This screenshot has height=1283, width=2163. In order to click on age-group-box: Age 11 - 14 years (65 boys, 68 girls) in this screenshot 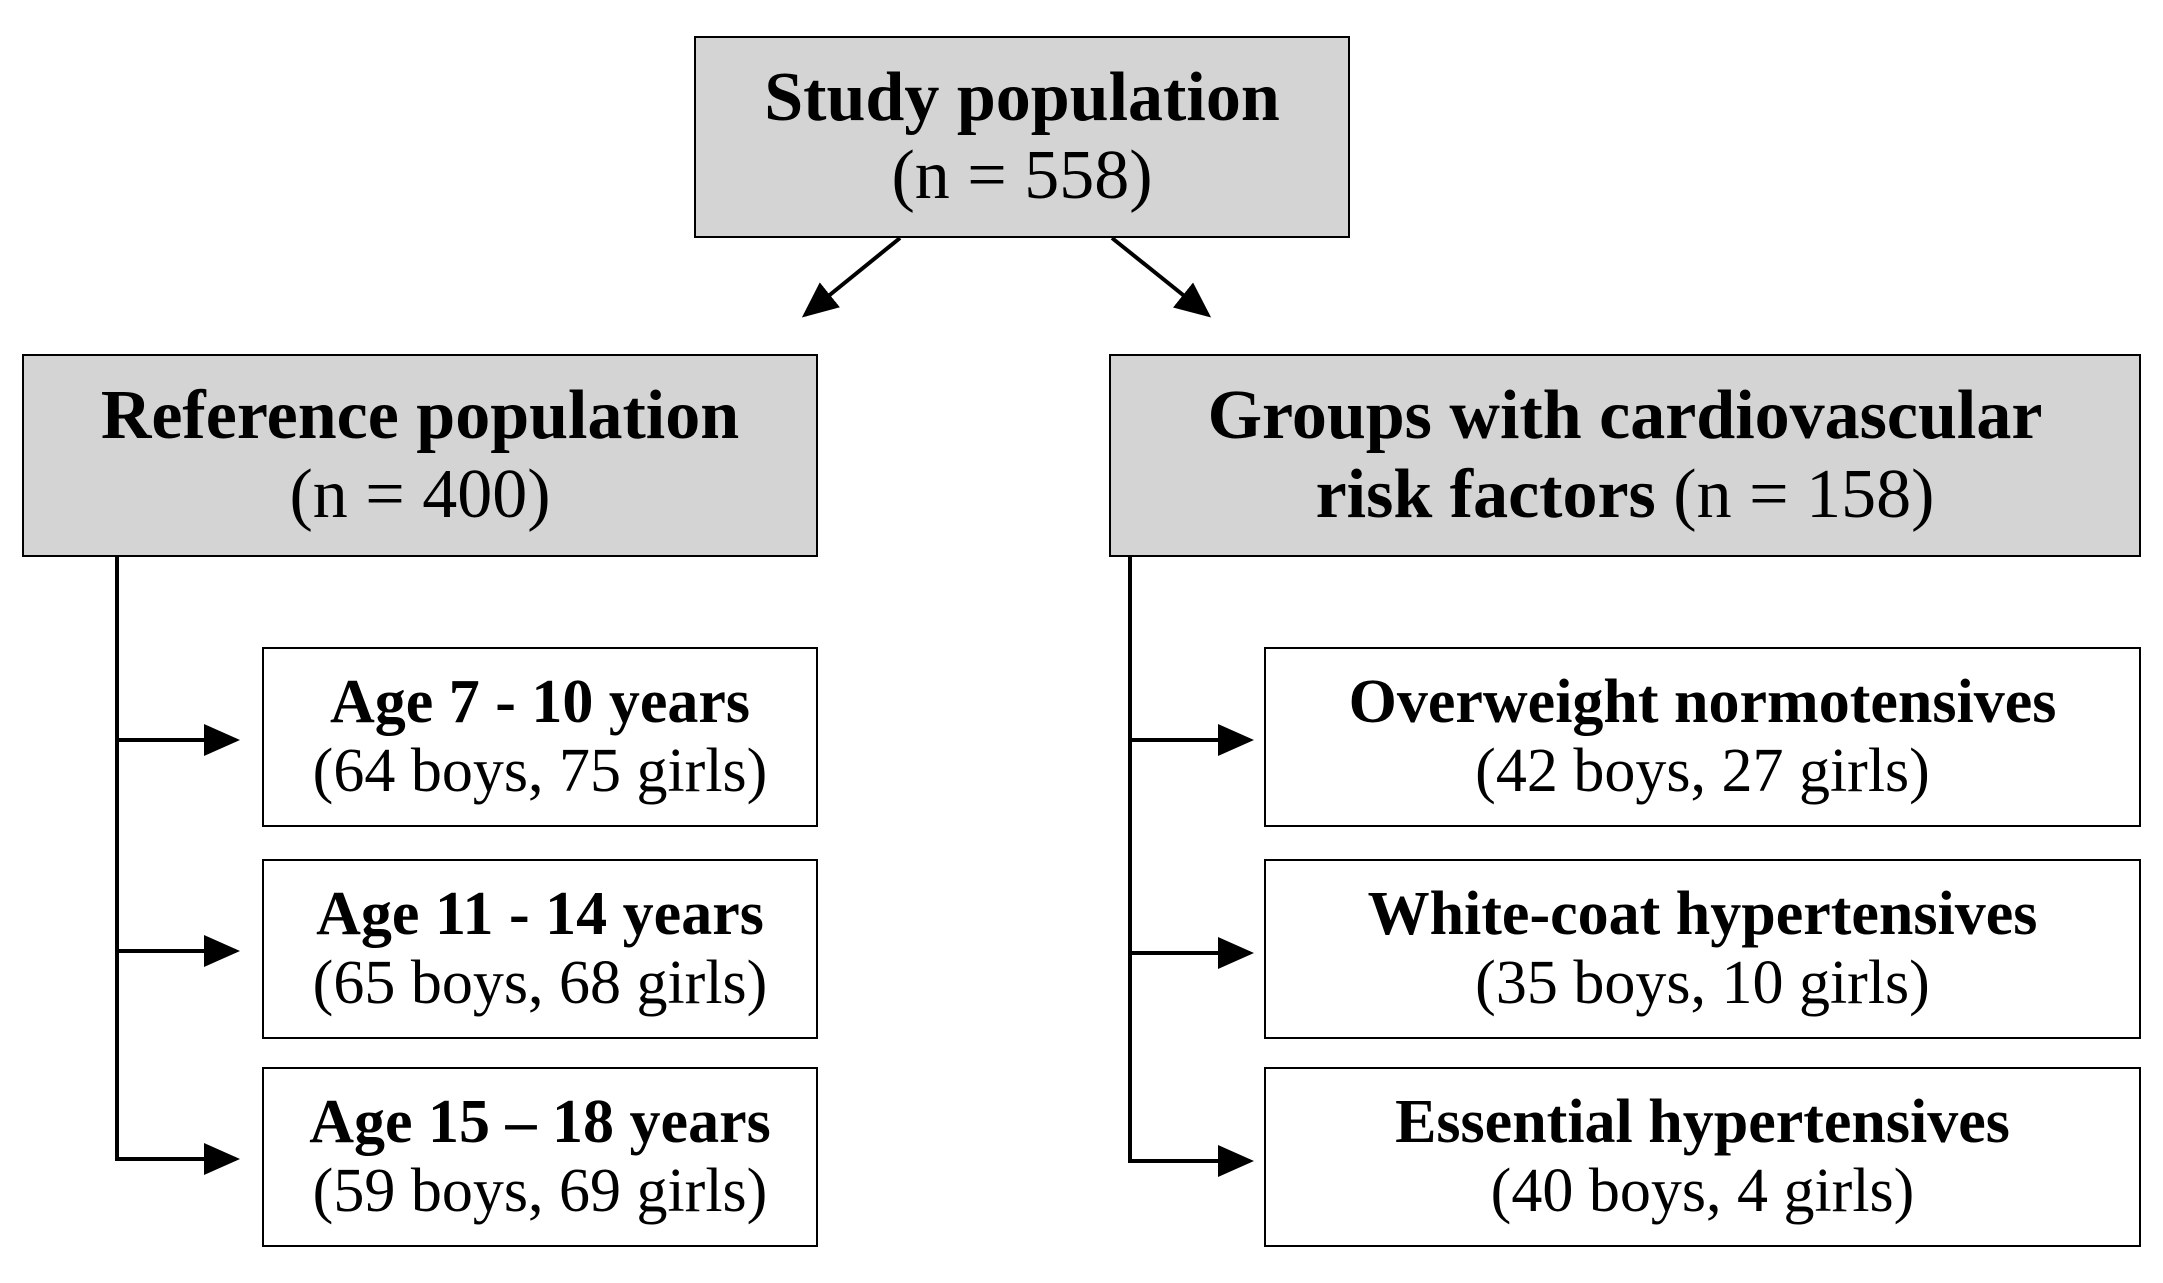, I will do `click(540, 949)`.